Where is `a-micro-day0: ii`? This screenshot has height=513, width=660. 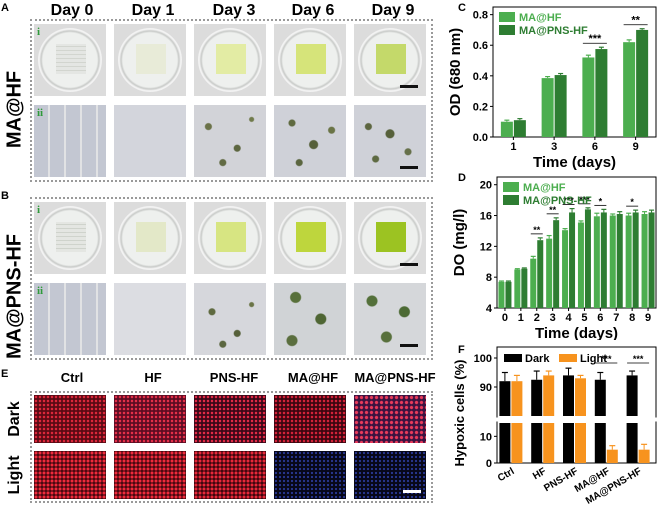
a-micro-day0: ii is located at coordinates (70, 141).